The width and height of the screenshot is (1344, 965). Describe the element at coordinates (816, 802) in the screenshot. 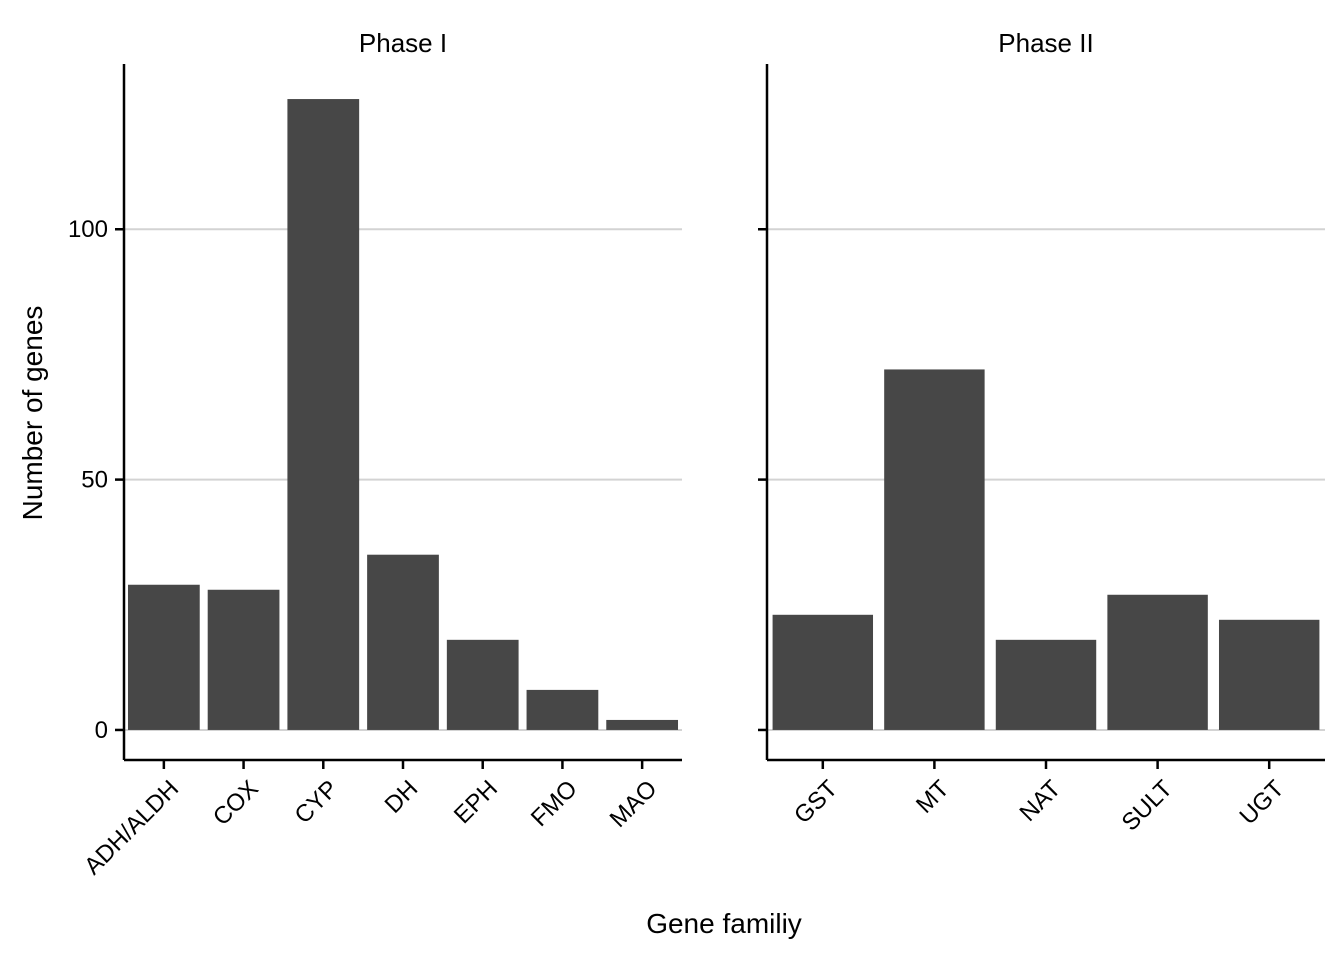

I see `x-tick-label-gst: GST` at that location.